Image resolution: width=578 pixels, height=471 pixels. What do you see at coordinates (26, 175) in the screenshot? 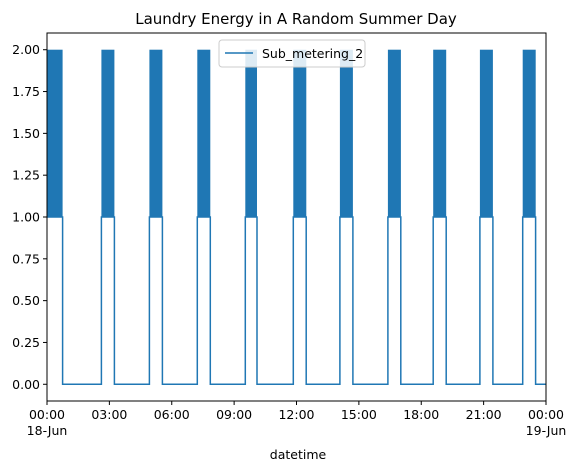
I see `y-tick-label: 1.25` at bounding box center [26, 175].